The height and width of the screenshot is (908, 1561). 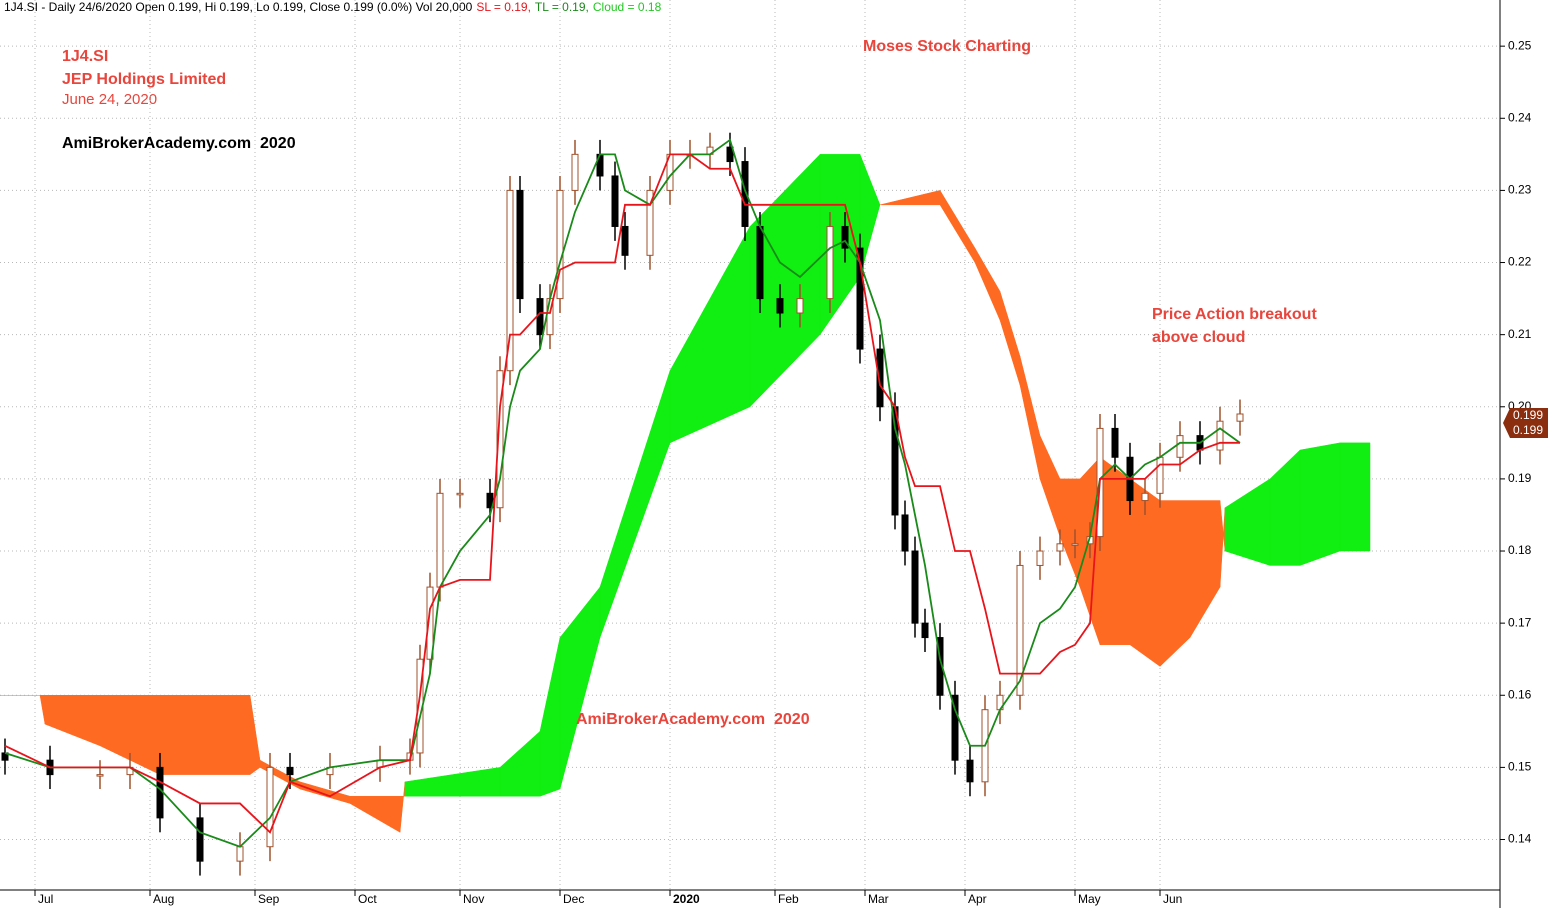 What do you see at coordinates (788, 899) in the screenshot?
I see `x-tick-label: Feb` at bounding box center [788, 899].